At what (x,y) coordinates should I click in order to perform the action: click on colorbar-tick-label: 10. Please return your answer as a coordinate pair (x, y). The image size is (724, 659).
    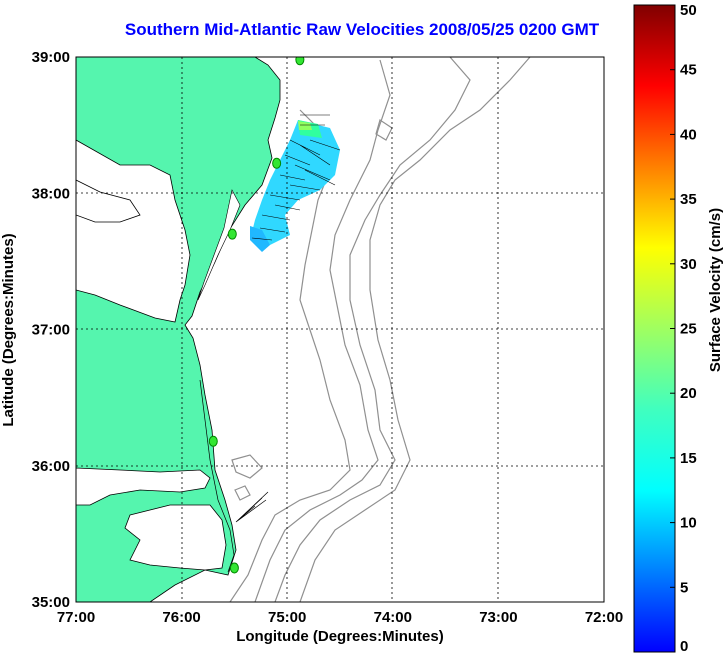
    Looking at the image, I should click on (688, 523).